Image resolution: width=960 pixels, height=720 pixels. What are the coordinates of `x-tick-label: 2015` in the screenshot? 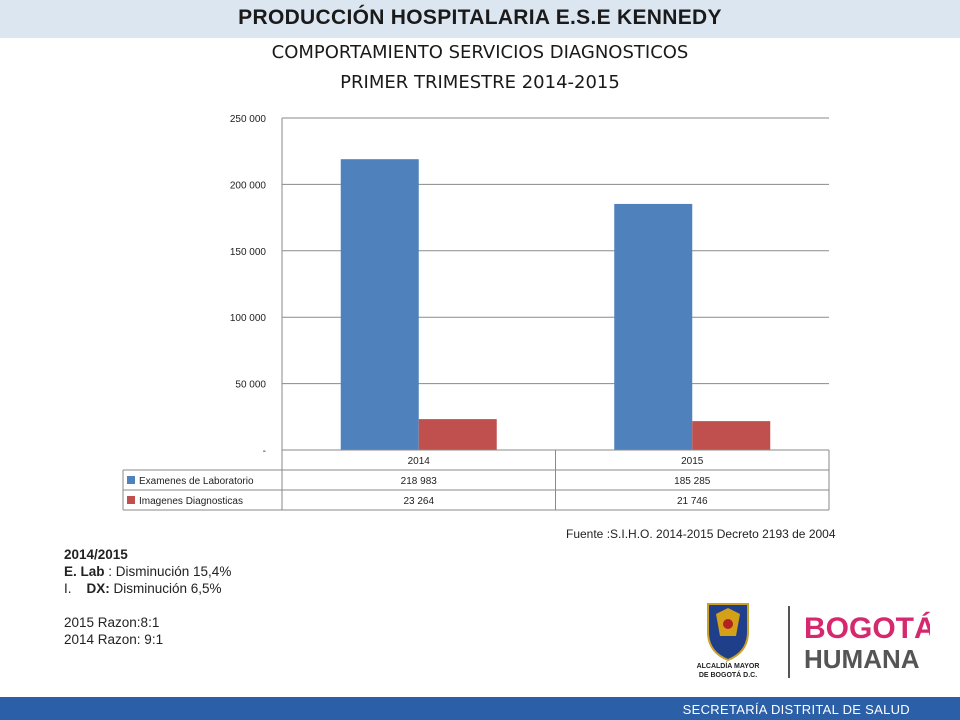 It's located at (692, 461).